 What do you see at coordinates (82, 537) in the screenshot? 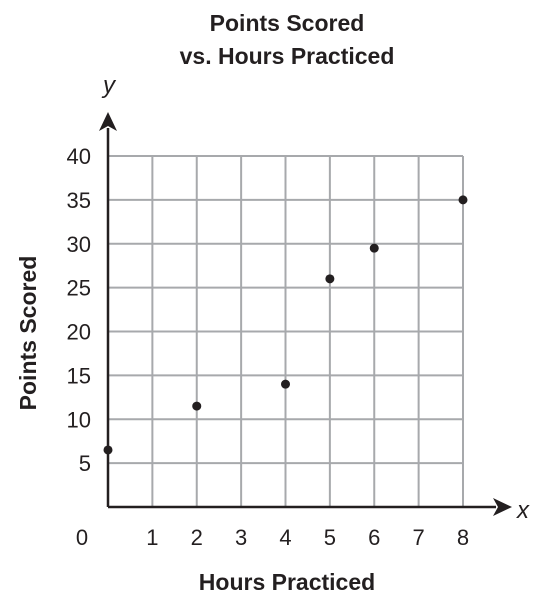
I see `origin-label: 0` at bounding box center [82, 537].